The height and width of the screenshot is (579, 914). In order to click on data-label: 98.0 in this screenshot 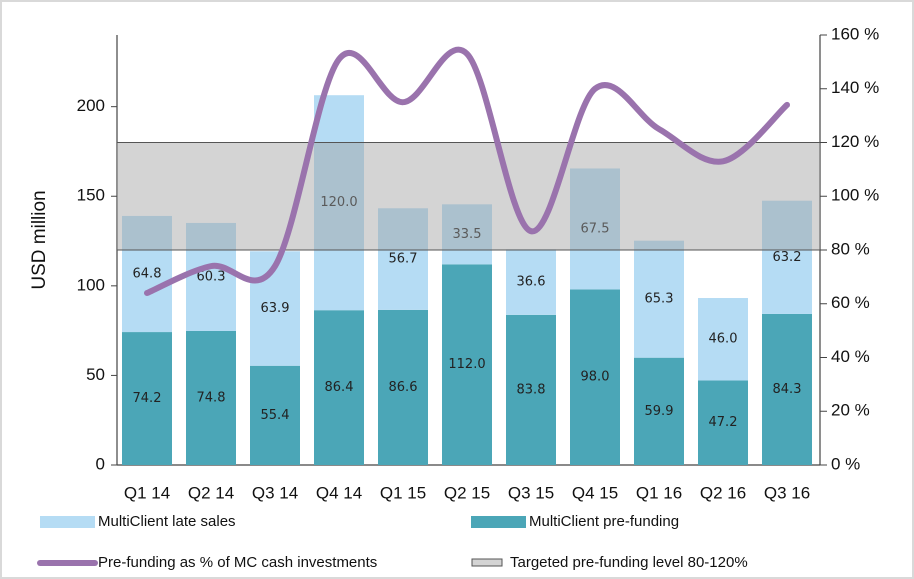, I will do `click(595, 377)`.